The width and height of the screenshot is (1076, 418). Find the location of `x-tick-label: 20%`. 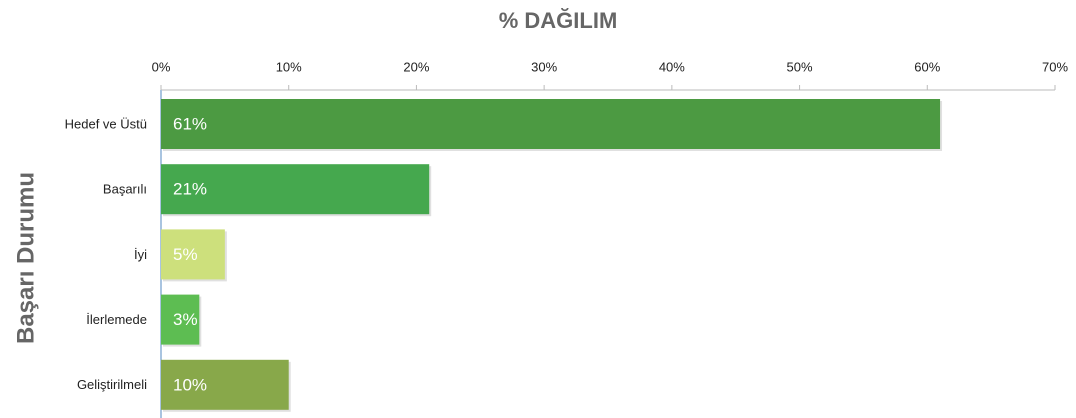

x-tick-label: 20% is located at coordinates (416, 66).